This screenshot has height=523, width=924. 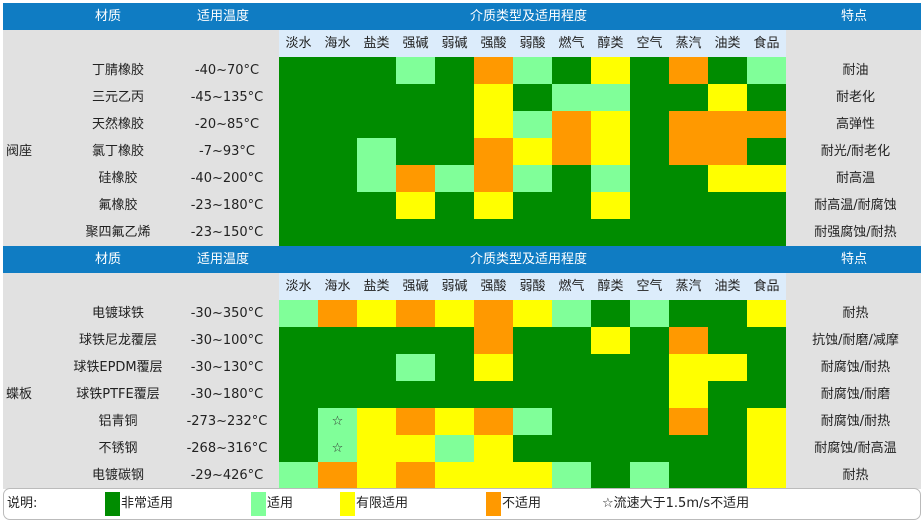 What do you see at coordinates (382, 503) in the screenshot?
I see `legend-label: 有限适用` at bounding box center [382, 503].